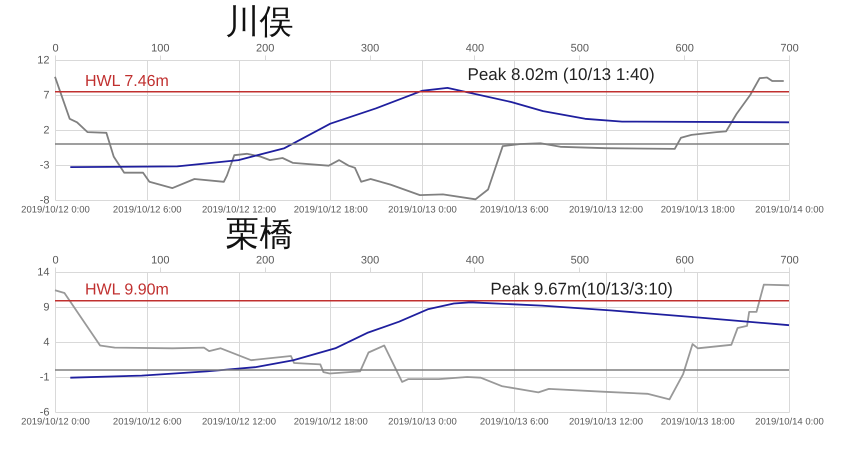 The width and height of the screenshot is (852, 475). I want to click on ref-line-label: HWL 7.46m, so click(127, 81).